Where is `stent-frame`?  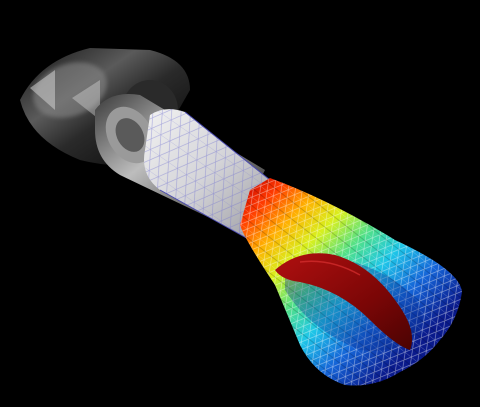
stent-frame is located at coordinates (207, 175).